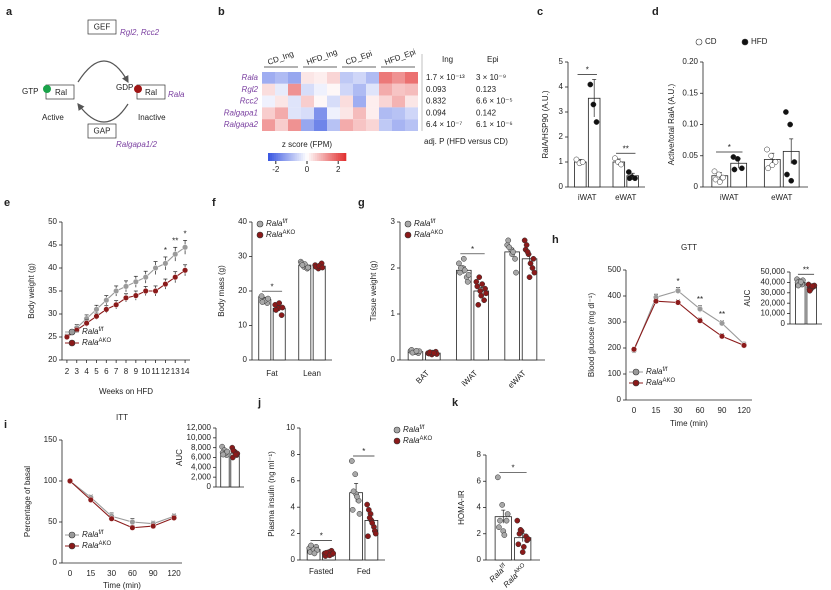 The image size is (831, 590). Describe the element at coordinates (61, 92) in the screenshot. I see `ral-label: Ral` at that location.